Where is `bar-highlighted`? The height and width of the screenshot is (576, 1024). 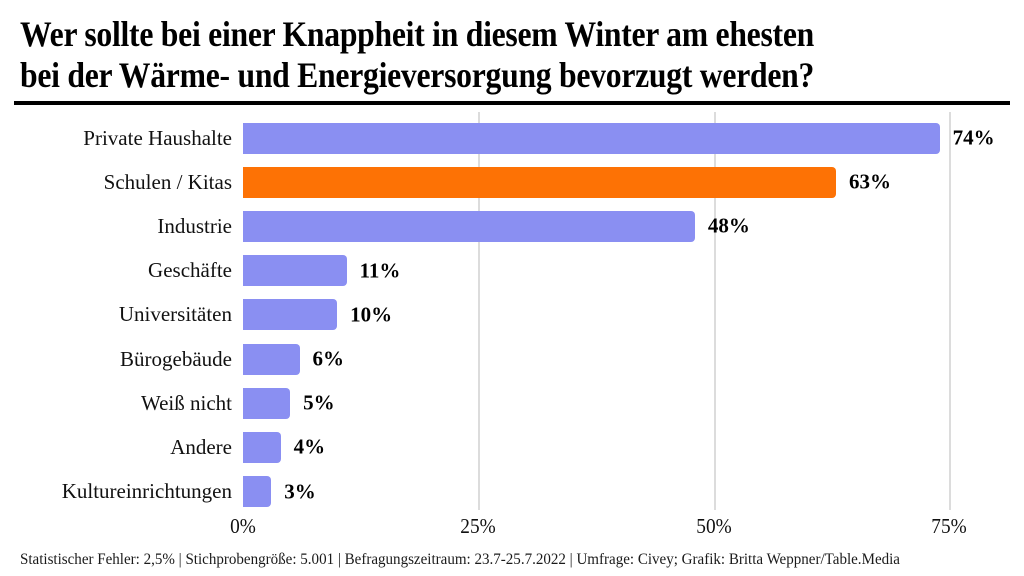 bar-highlighted is located at coordinates (539, 182).